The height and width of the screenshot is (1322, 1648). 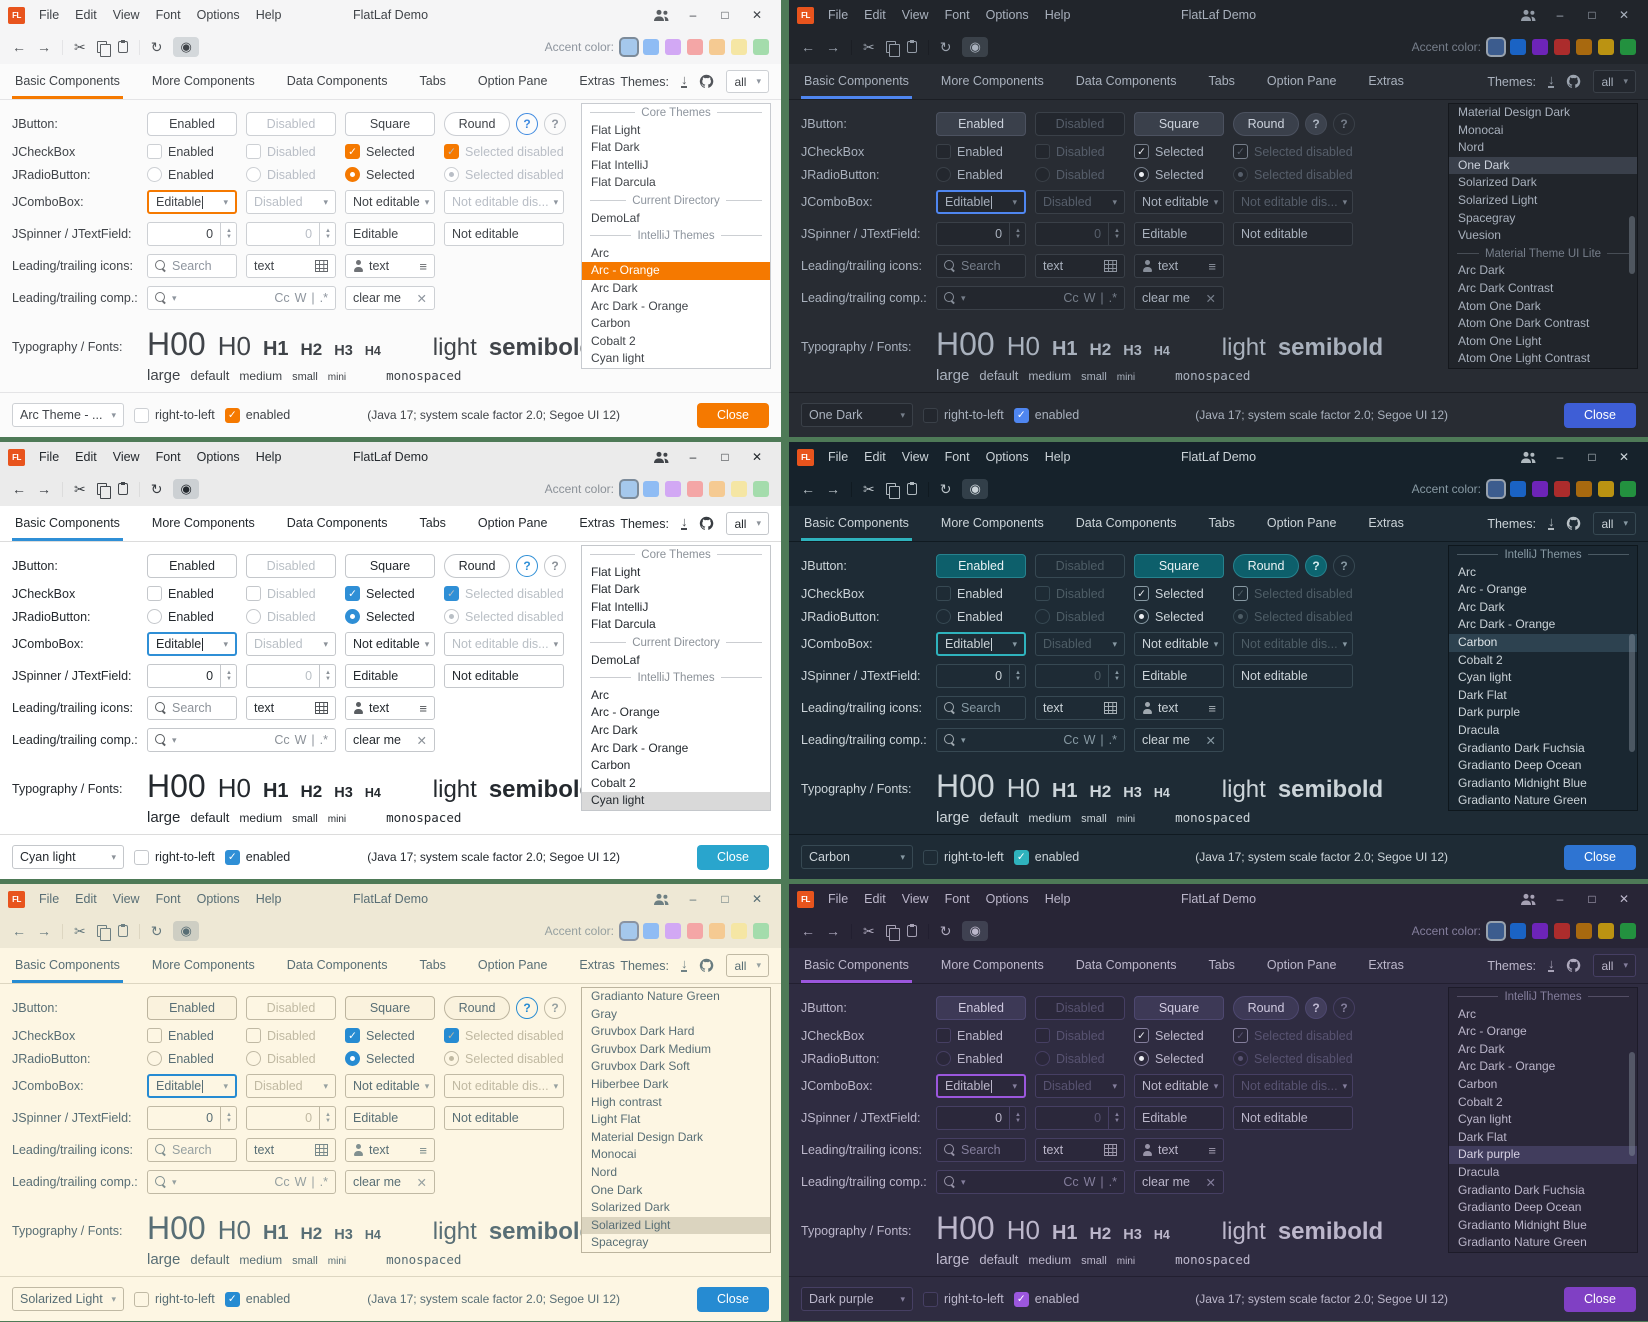 I want to click on theme-list-item: Gray, so click(x=604, y=1013).